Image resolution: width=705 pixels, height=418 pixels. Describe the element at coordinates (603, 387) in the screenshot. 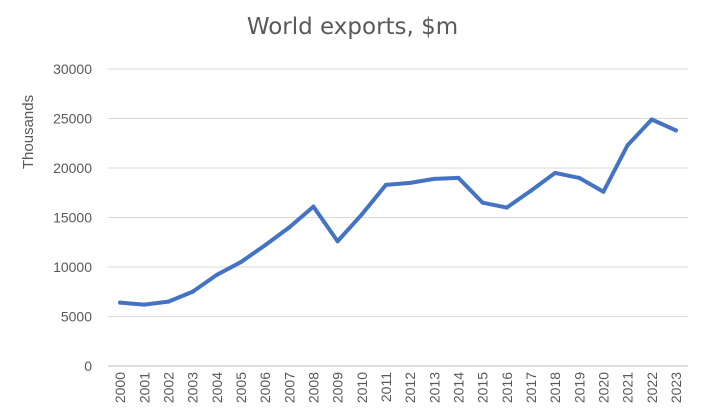

I see `x-tick-label: 2020` at that location.